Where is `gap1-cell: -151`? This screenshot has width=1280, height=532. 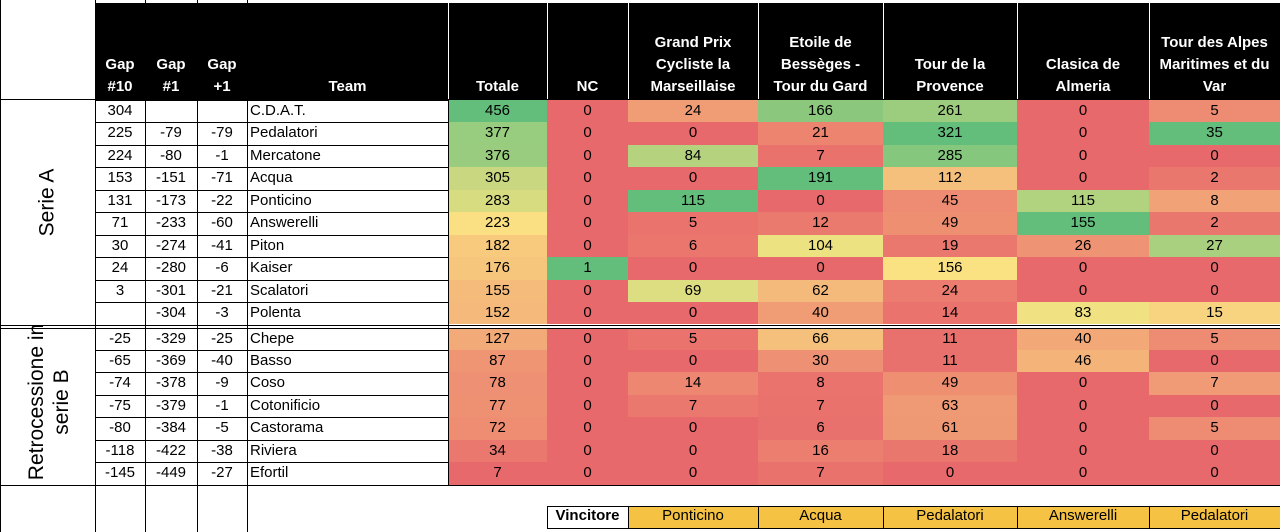
gap1-cell: -151 is located at coordinates (171, 178).